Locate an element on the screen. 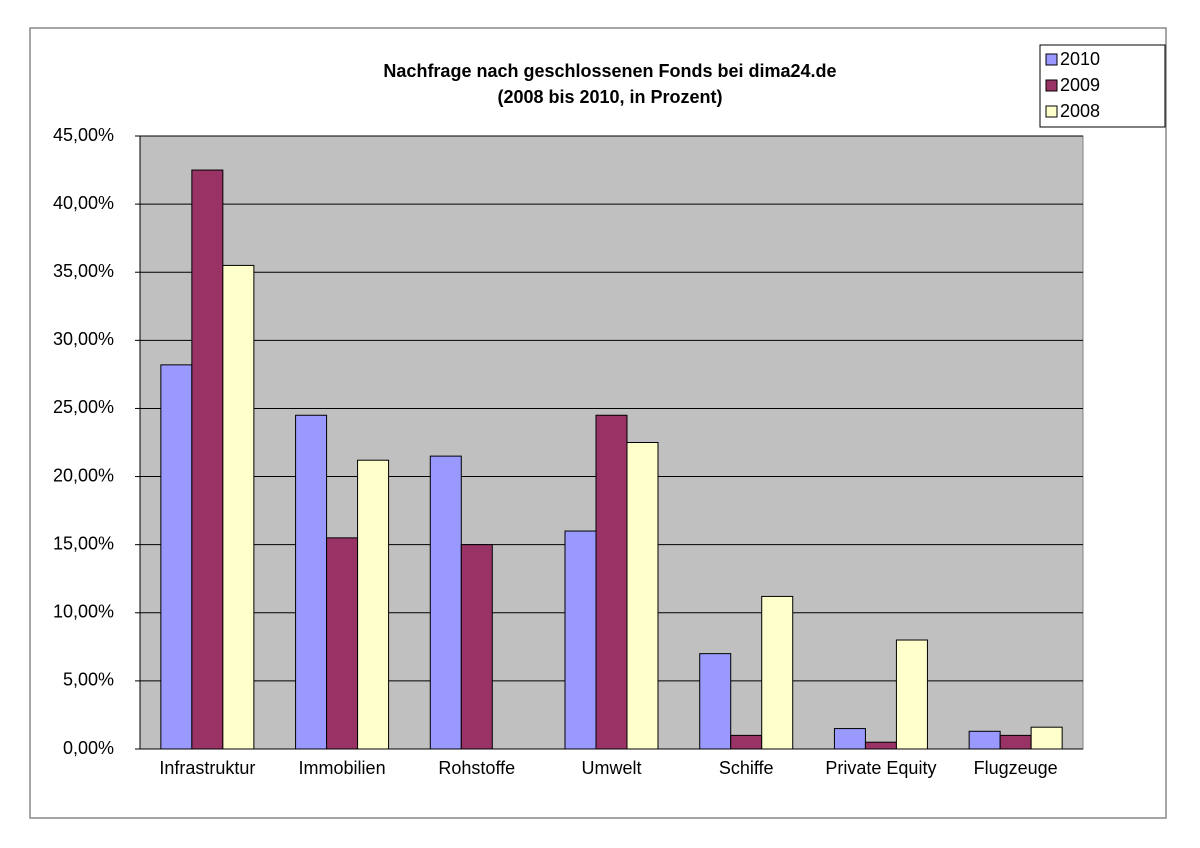  x-tick-label: Umwelt is located at coordinates (611, 768).